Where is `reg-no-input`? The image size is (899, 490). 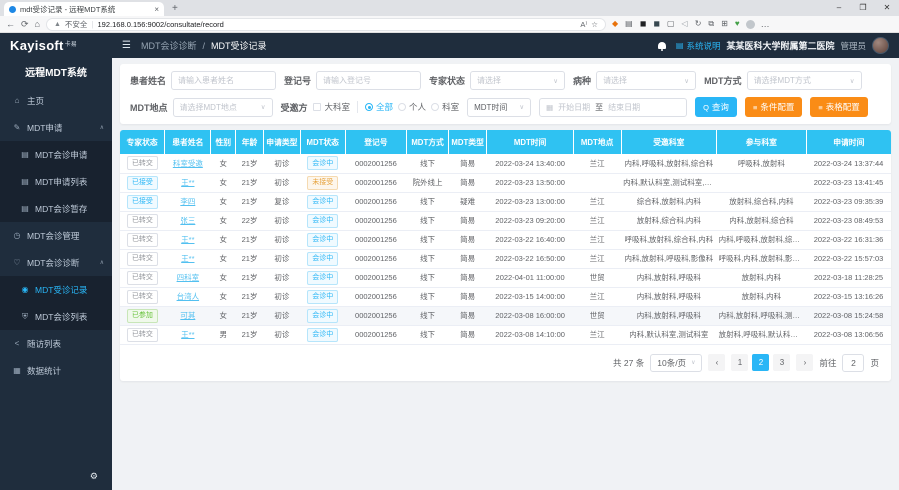 reg-no-input is located at coordinates (369, 80).